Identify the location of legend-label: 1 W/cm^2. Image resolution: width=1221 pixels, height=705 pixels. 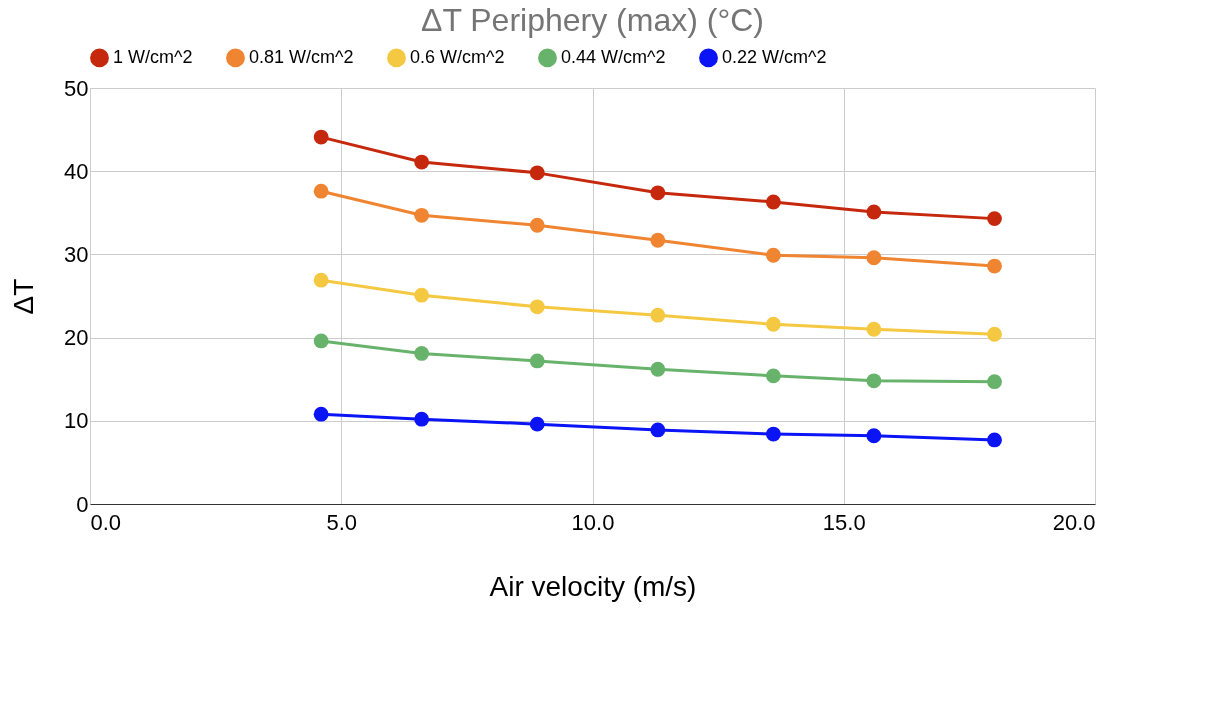
(153, 56).